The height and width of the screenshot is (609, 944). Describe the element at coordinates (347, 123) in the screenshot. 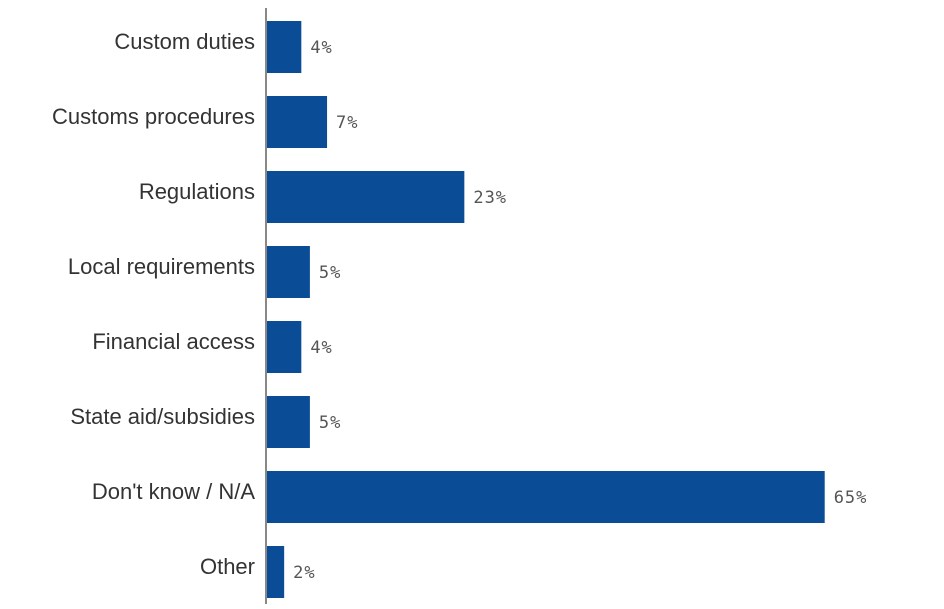

I see `value-label-1: 7%` at that location.